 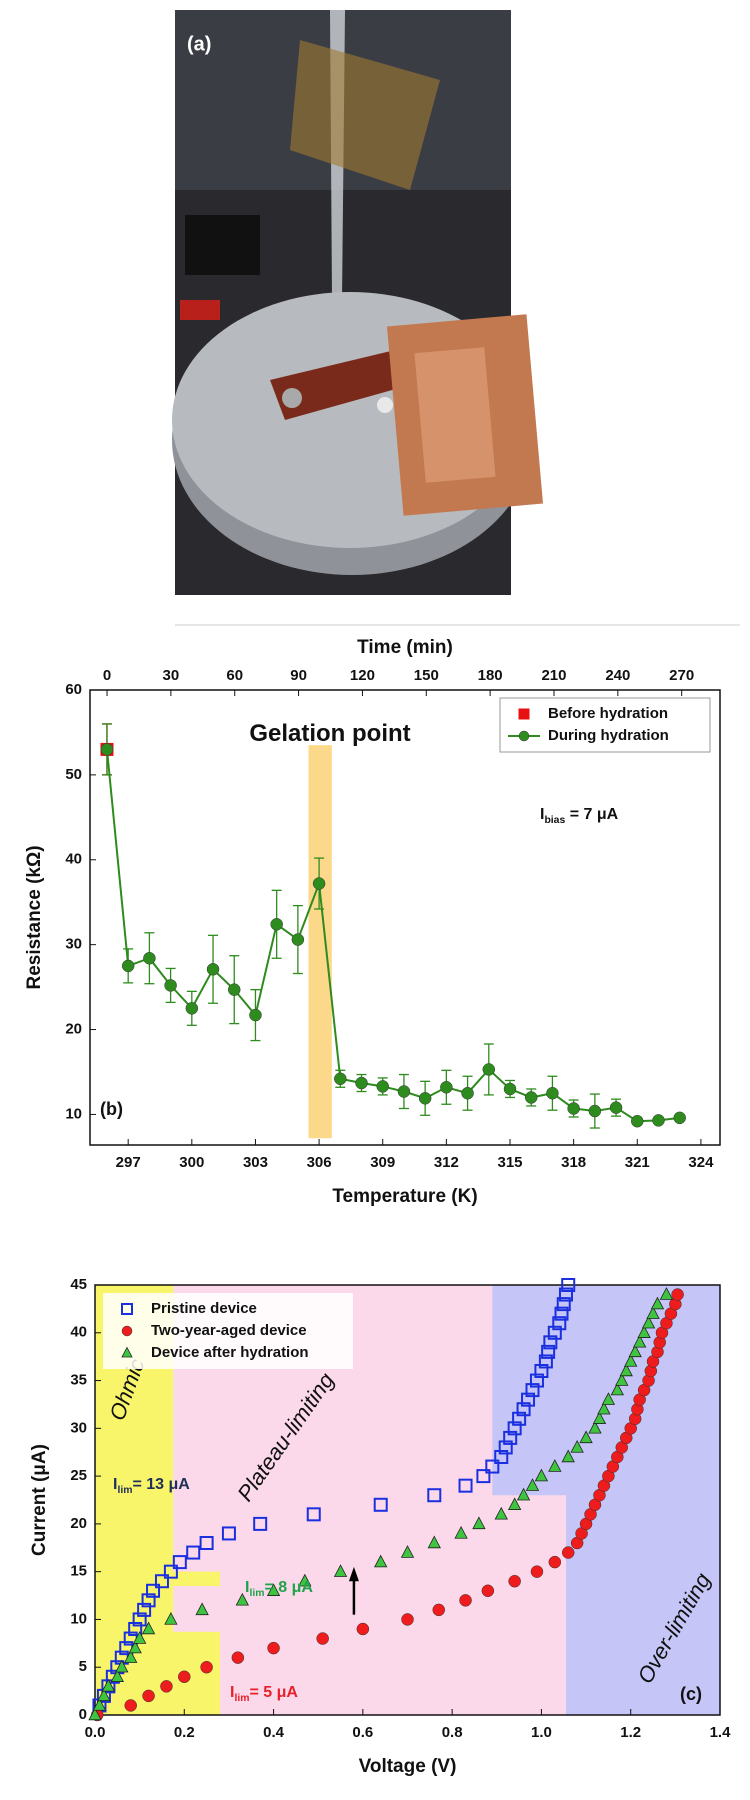 I want to click on legend-box, so click(x=228, y=1331).